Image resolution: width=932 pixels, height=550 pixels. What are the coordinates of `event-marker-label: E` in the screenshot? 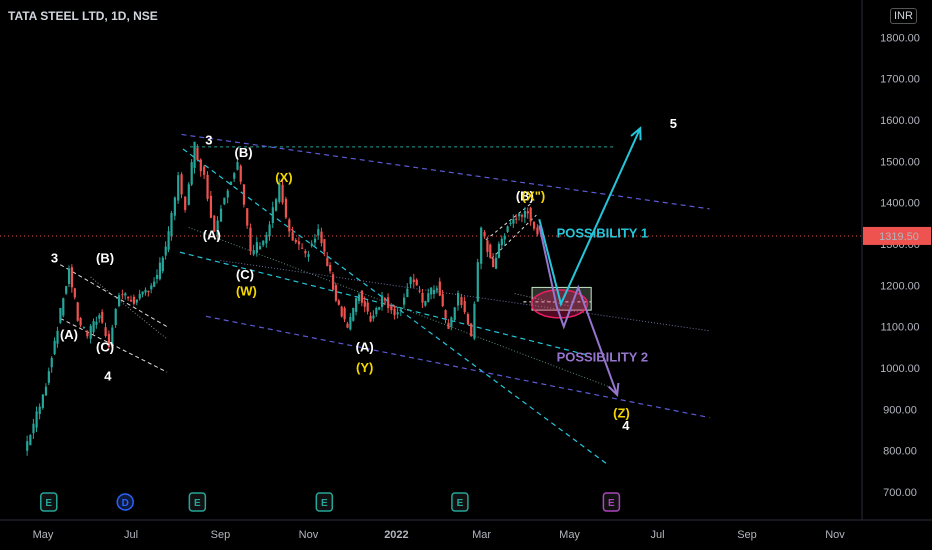 It's located at (197, 503).